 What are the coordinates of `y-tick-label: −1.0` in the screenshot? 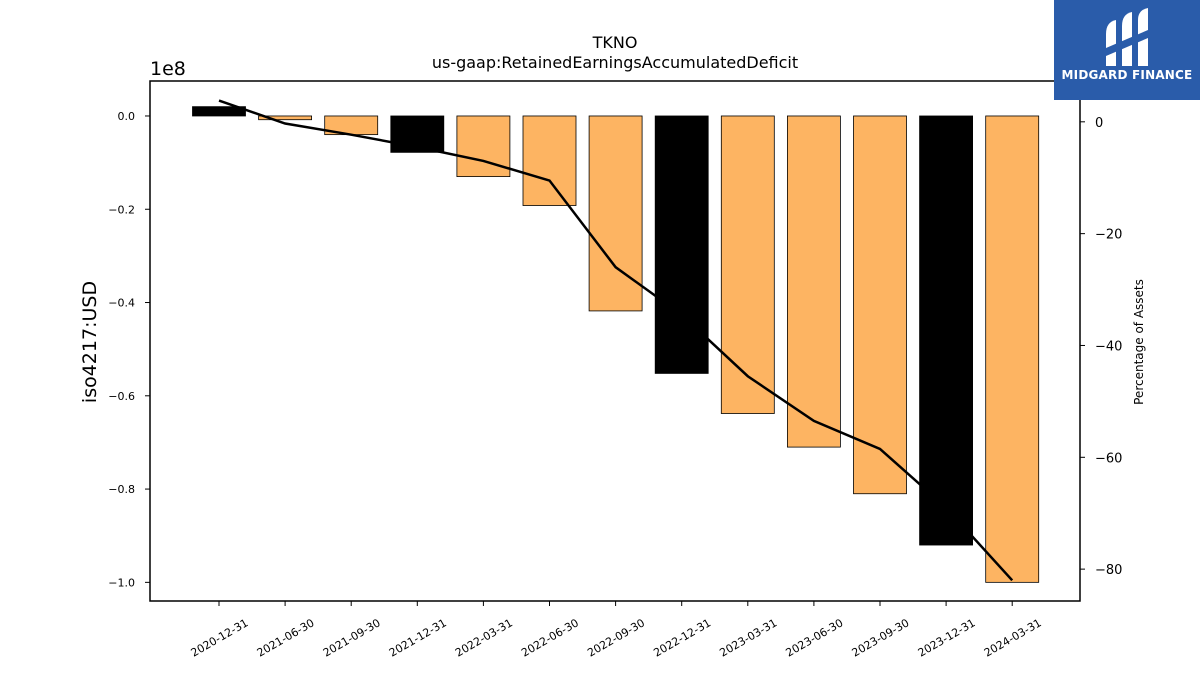 It's located at (121, 582).